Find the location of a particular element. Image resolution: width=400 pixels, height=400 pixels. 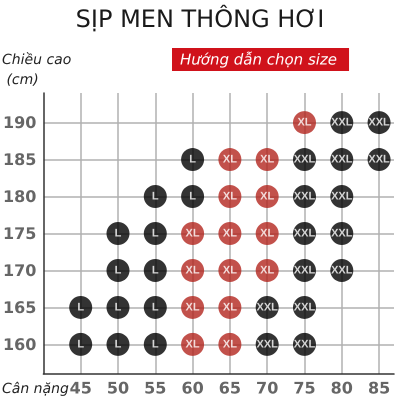

x-tick-label: 55 is located at coordinates (155, 388).